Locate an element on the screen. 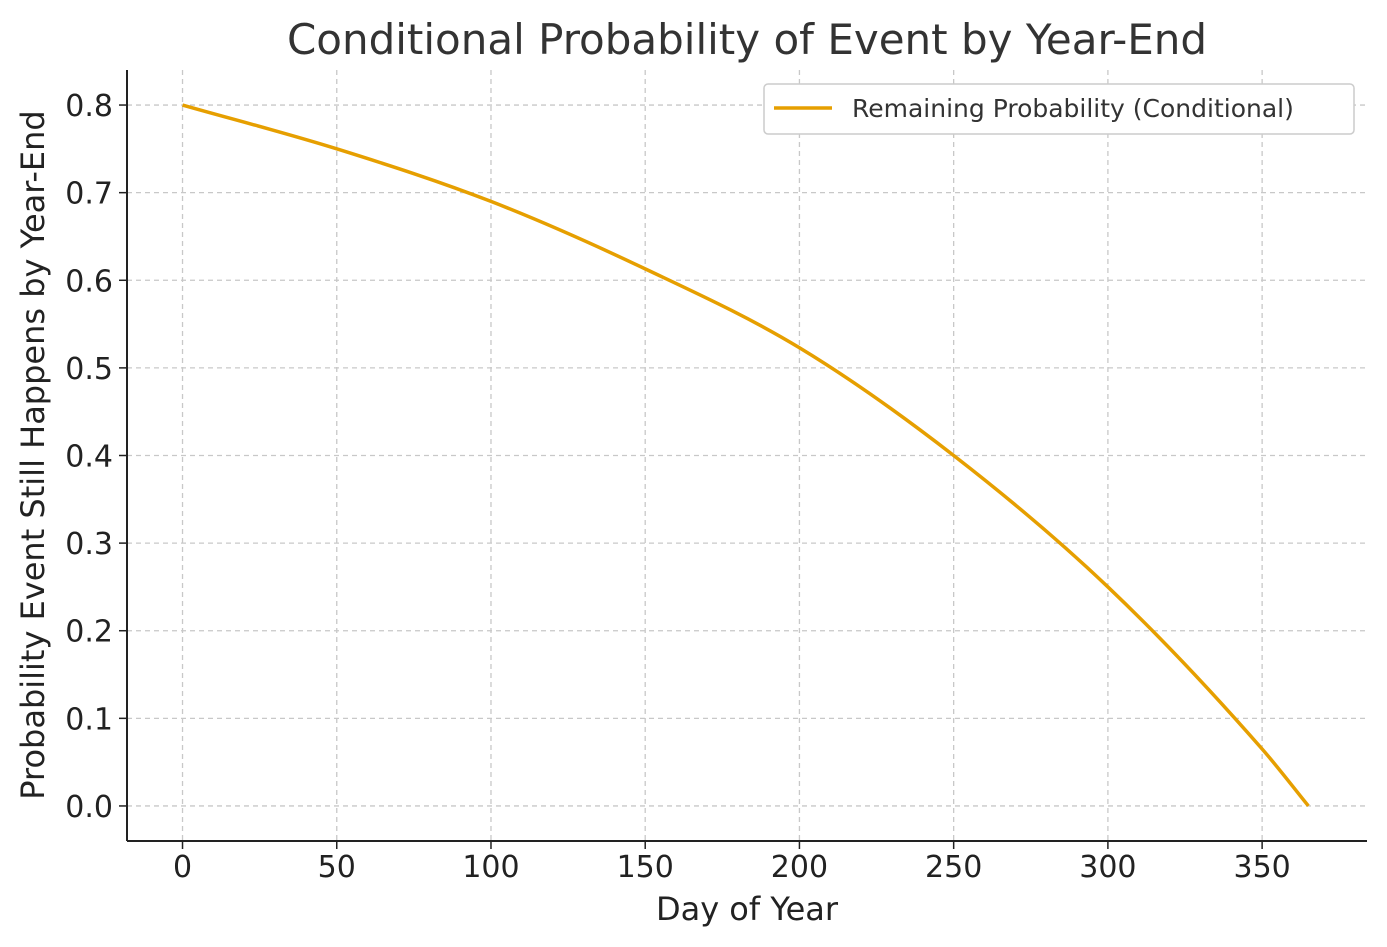 Image resolution: width=1387 pixels, height=947 pixels. x-tick-label: 50 is located at coordinates (337, 867).